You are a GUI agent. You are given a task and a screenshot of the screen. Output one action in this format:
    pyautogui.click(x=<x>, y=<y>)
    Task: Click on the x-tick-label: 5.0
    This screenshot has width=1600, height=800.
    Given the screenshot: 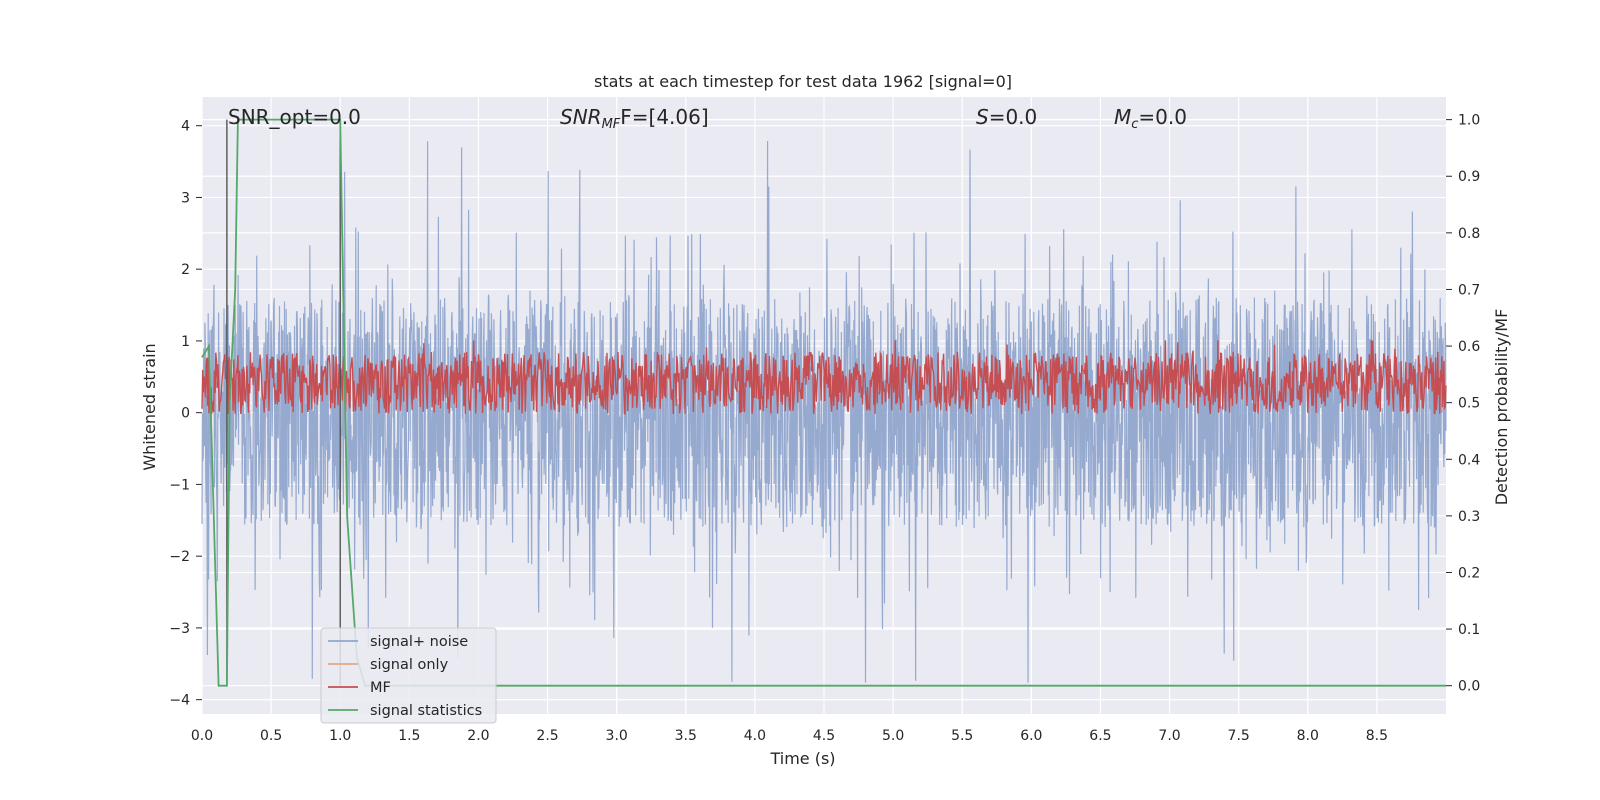 What is the action you would take?
    pyautogui.click(x=893, y=736)
    